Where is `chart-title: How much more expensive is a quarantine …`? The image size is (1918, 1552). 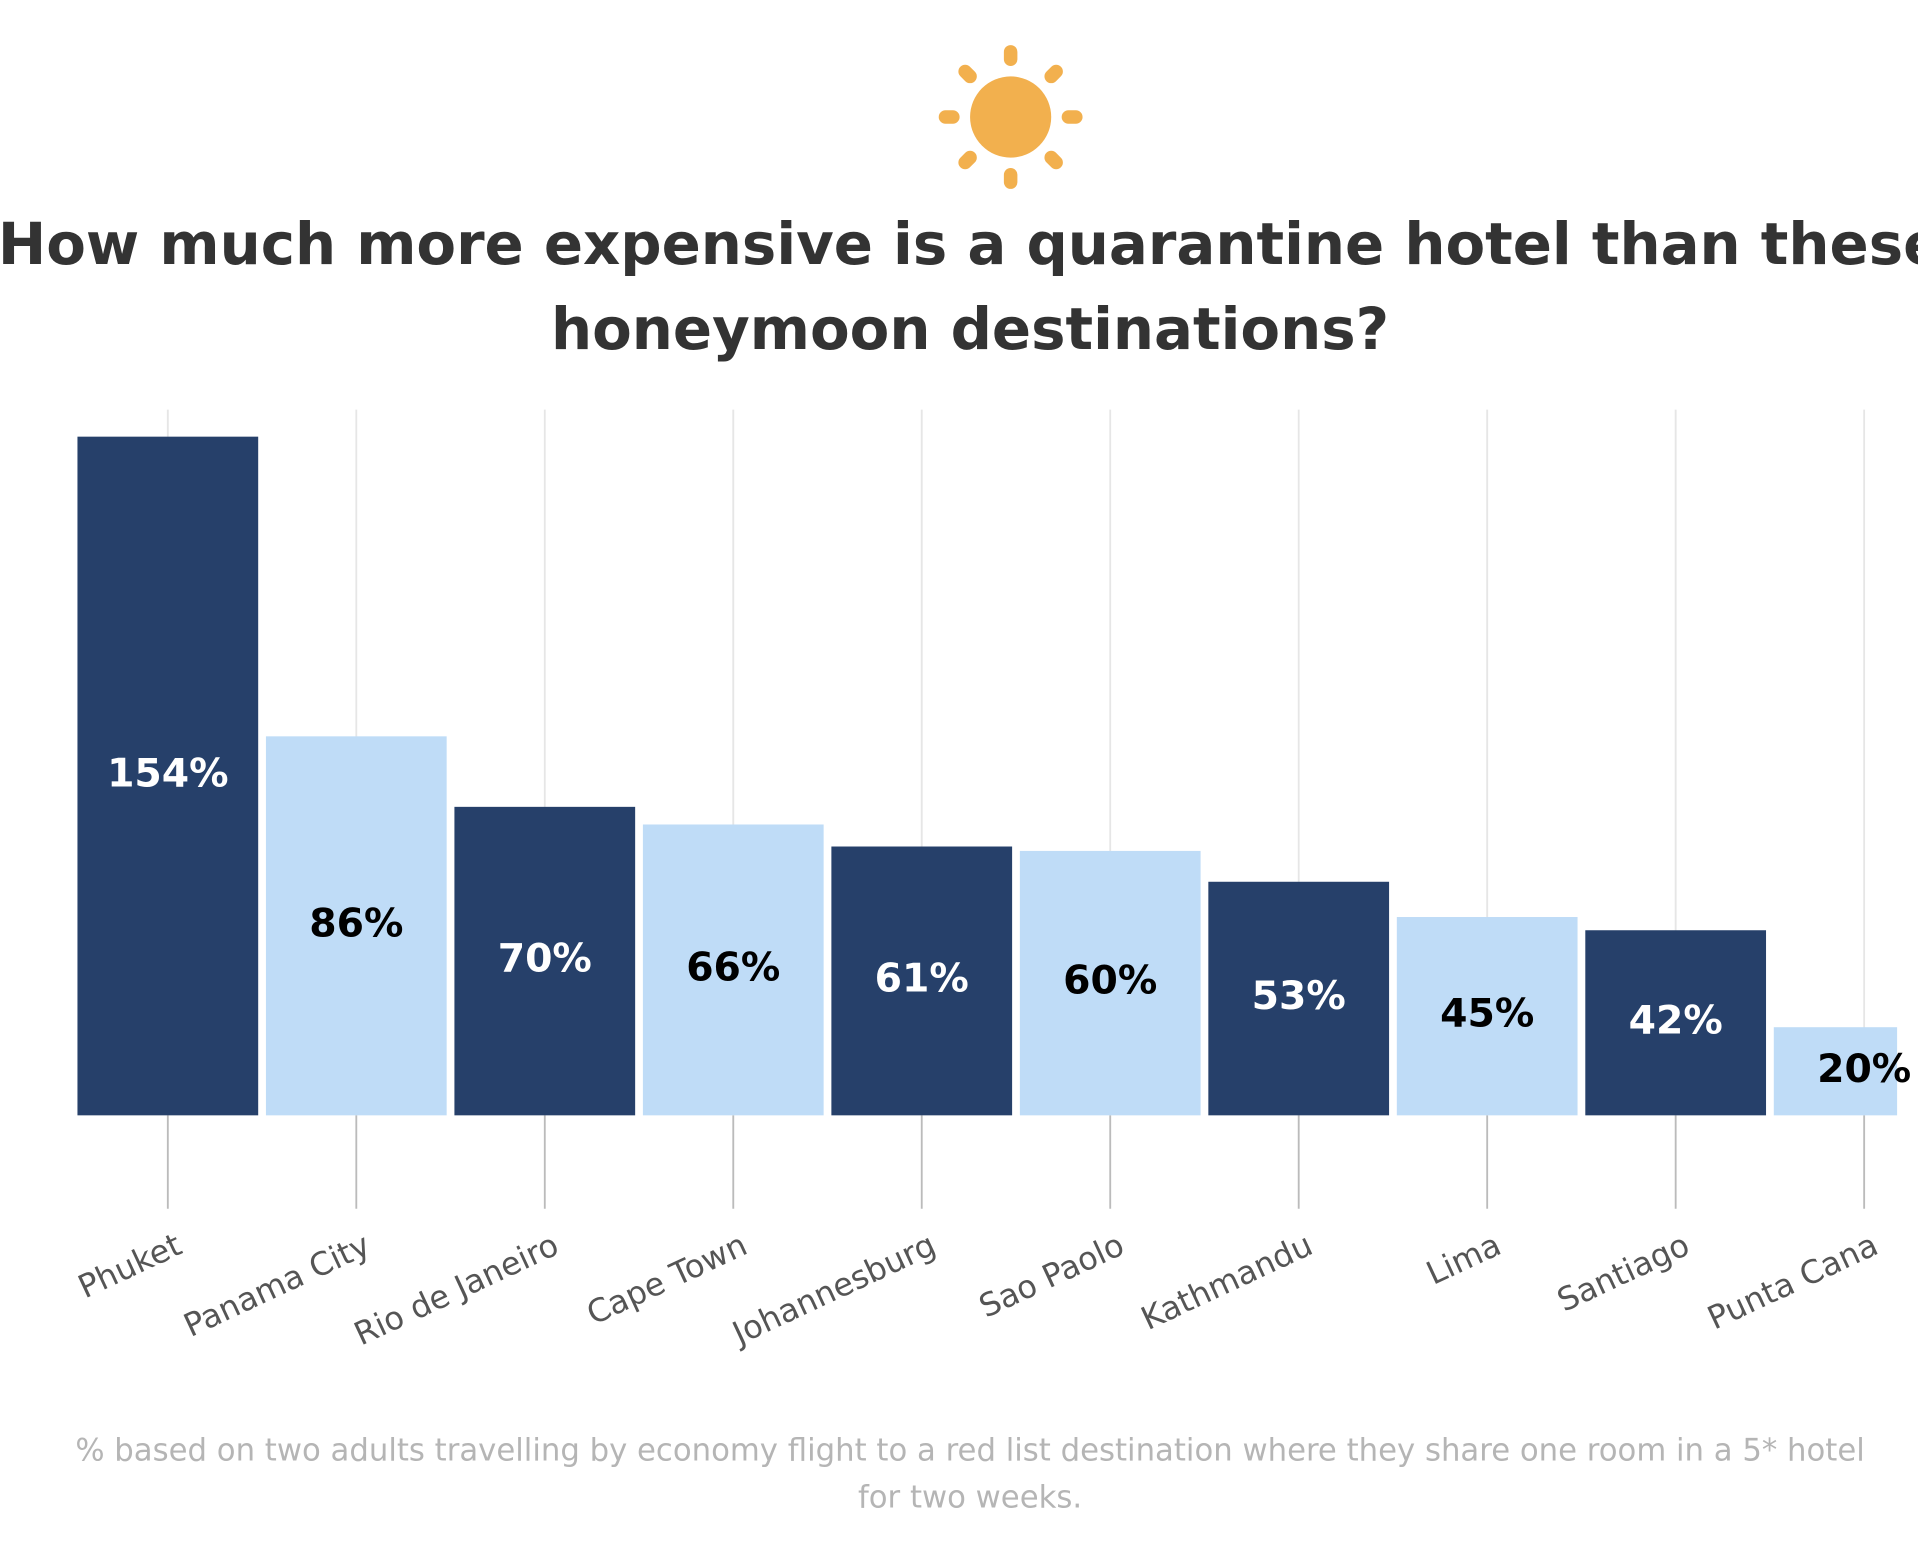 chart-title: How much more expensive is a quarantine … is located at coordinates (959, 244).